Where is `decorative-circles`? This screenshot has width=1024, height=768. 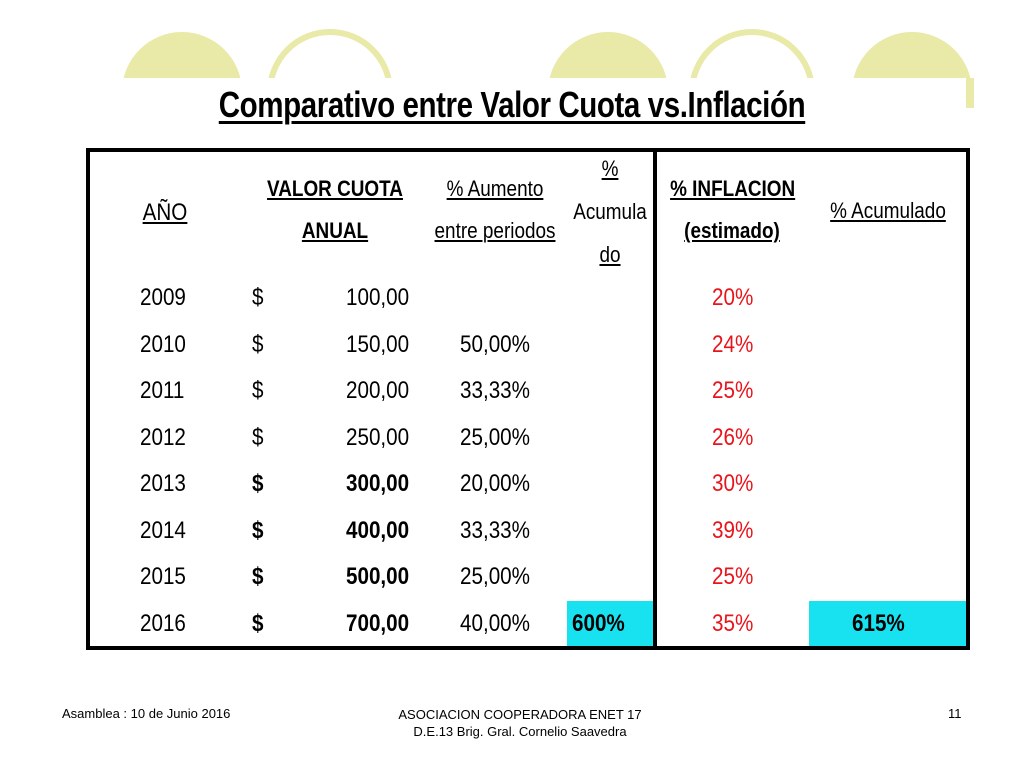
decorative-circles is located at coordinates (548, 68).